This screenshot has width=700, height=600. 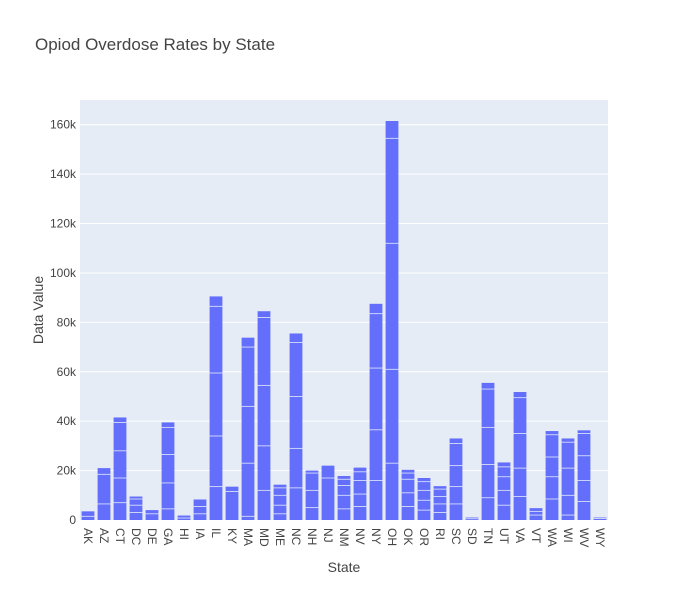 What do you see at coordinates (360, 536) in the screenshot?
I see `x-tick-label-nv: NV` at bounding box center [360, 536].